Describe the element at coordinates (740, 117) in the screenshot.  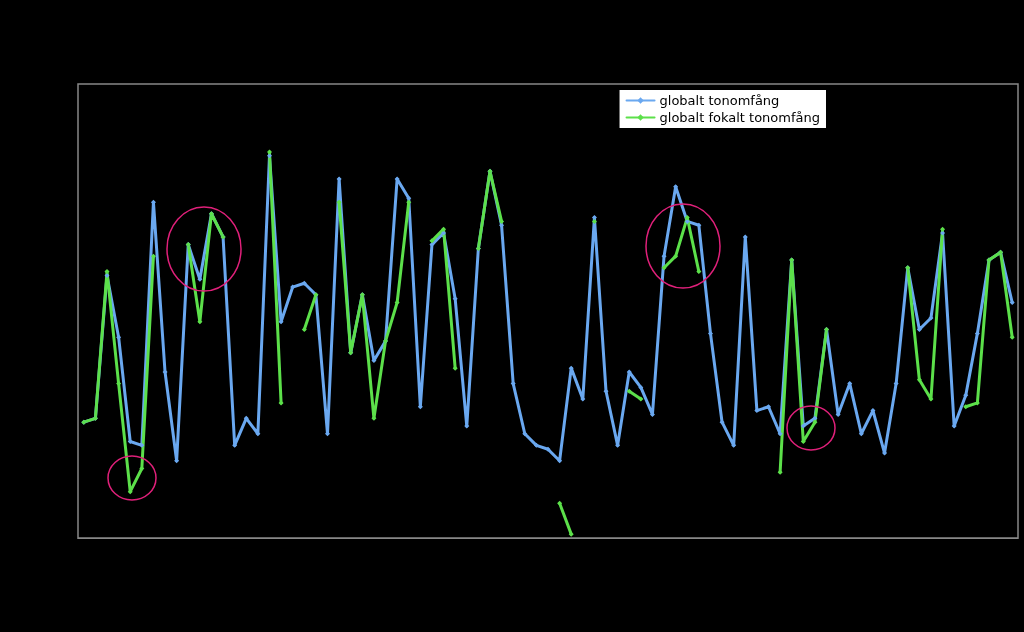
I see `legend-label: globalt fokalt tonomfång` at that location.